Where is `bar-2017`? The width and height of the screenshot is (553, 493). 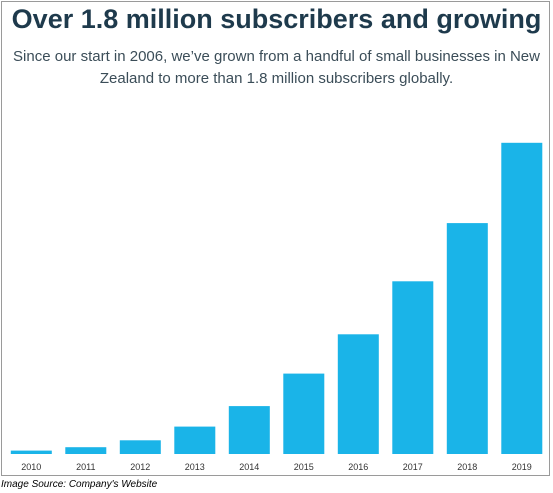
bar-2017 is located at coordinates (413, 367).